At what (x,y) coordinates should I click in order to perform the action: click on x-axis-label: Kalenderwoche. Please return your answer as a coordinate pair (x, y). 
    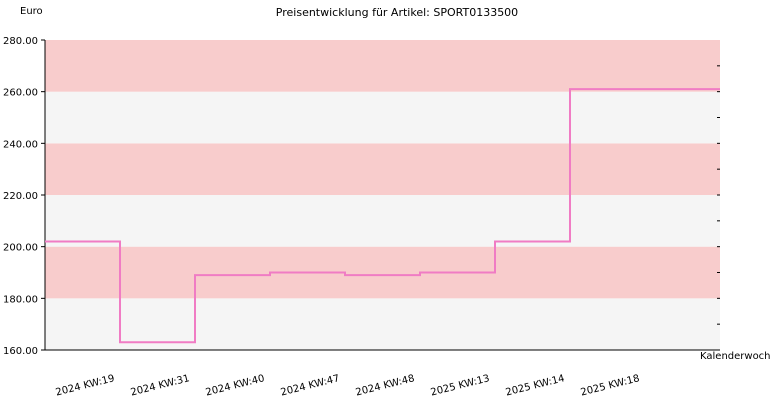
    Looking at the image, I should click on (735, 356).